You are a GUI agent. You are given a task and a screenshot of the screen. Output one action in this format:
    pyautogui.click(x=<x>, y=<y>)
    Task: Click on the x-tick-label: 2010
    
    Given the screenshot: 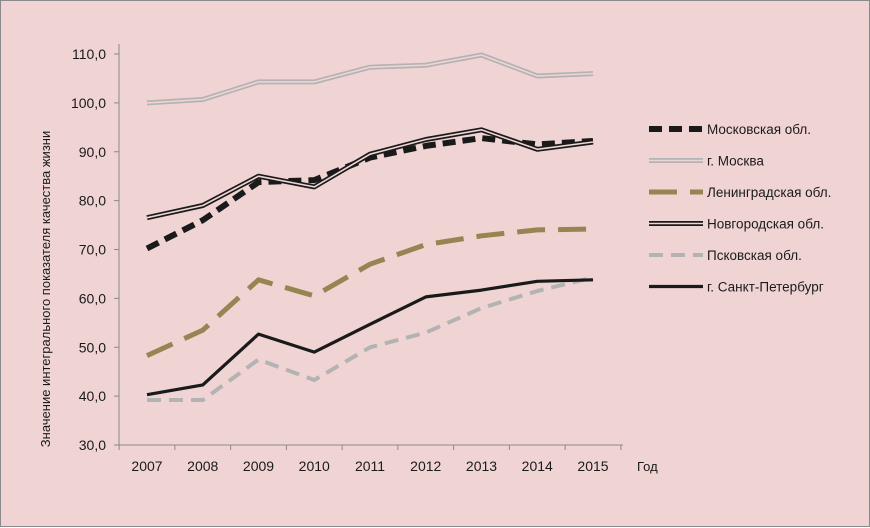 What is the action you would take?
    pyautogui.click(x=314, y=466)
    